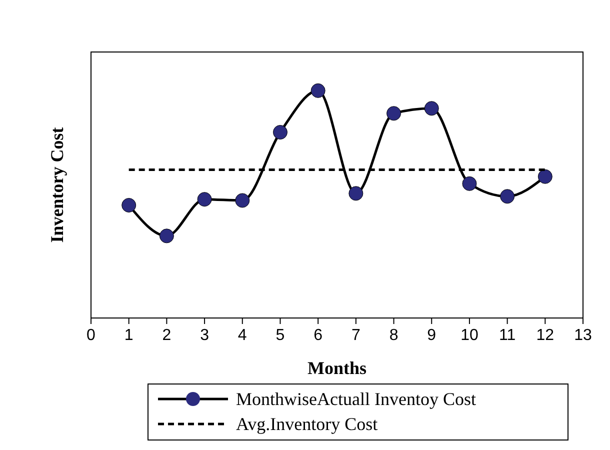 The width and height of the screenshot is (610, 450). I want to click on x-tick-label: 6, so click(318, 335).